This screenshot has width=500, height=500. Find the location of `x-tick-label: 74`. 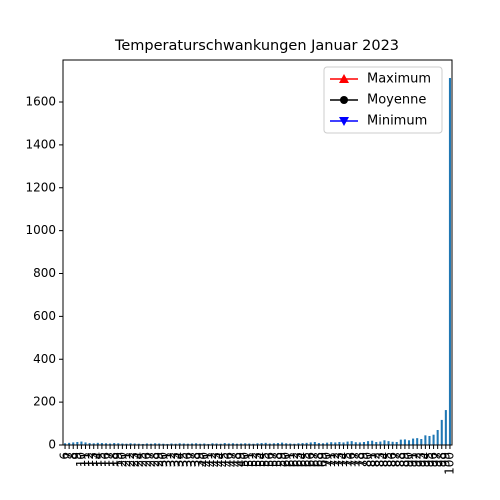

x-tick-label: 74 is located at coordinates (343, 459).